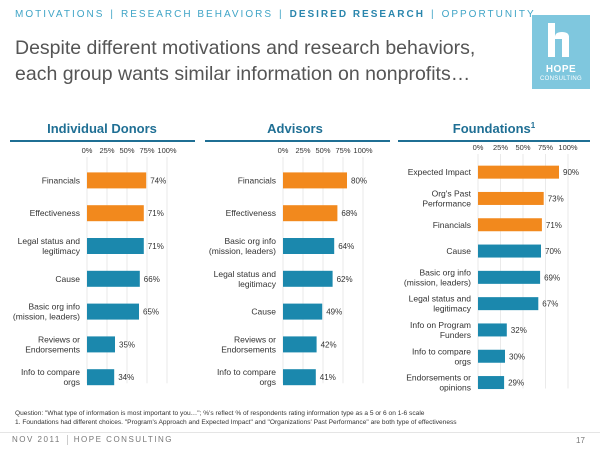  Describe the element at coordinates (197, 14) in the screenshot. I see `nav-item-research-behaviors: RESEARCH BEHAVIORS` at that location.